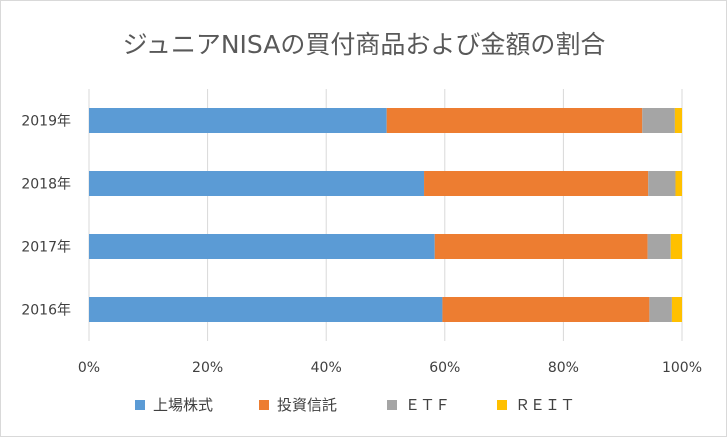 The width and height of the screenshot is (727, 437). What do you see at coordinates (676, 309) in the screenshot?
I see `bar-2016年-ＲＥＩＴ` at bounding box center [676, 309].